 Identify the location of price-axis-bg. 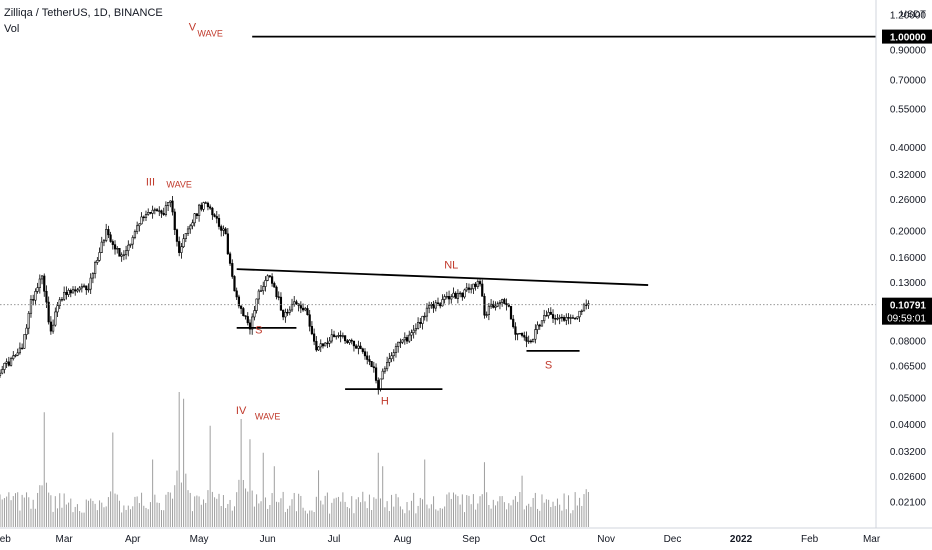
(904, 275).